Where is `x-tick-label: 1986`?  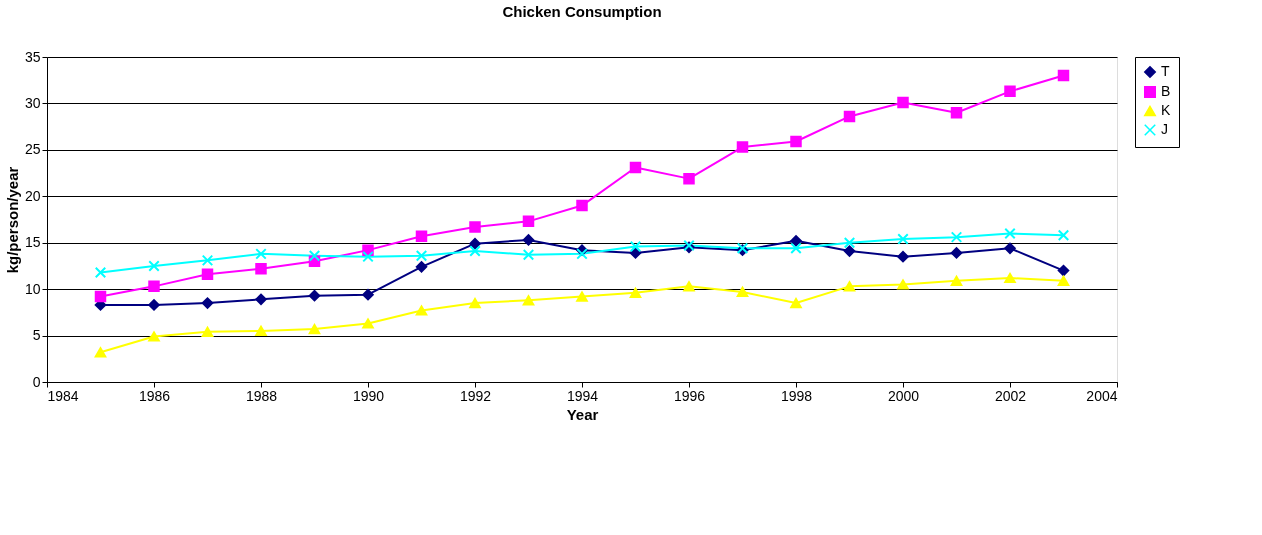 x-tick-label: 1986 is located at coordinates (154, 395).